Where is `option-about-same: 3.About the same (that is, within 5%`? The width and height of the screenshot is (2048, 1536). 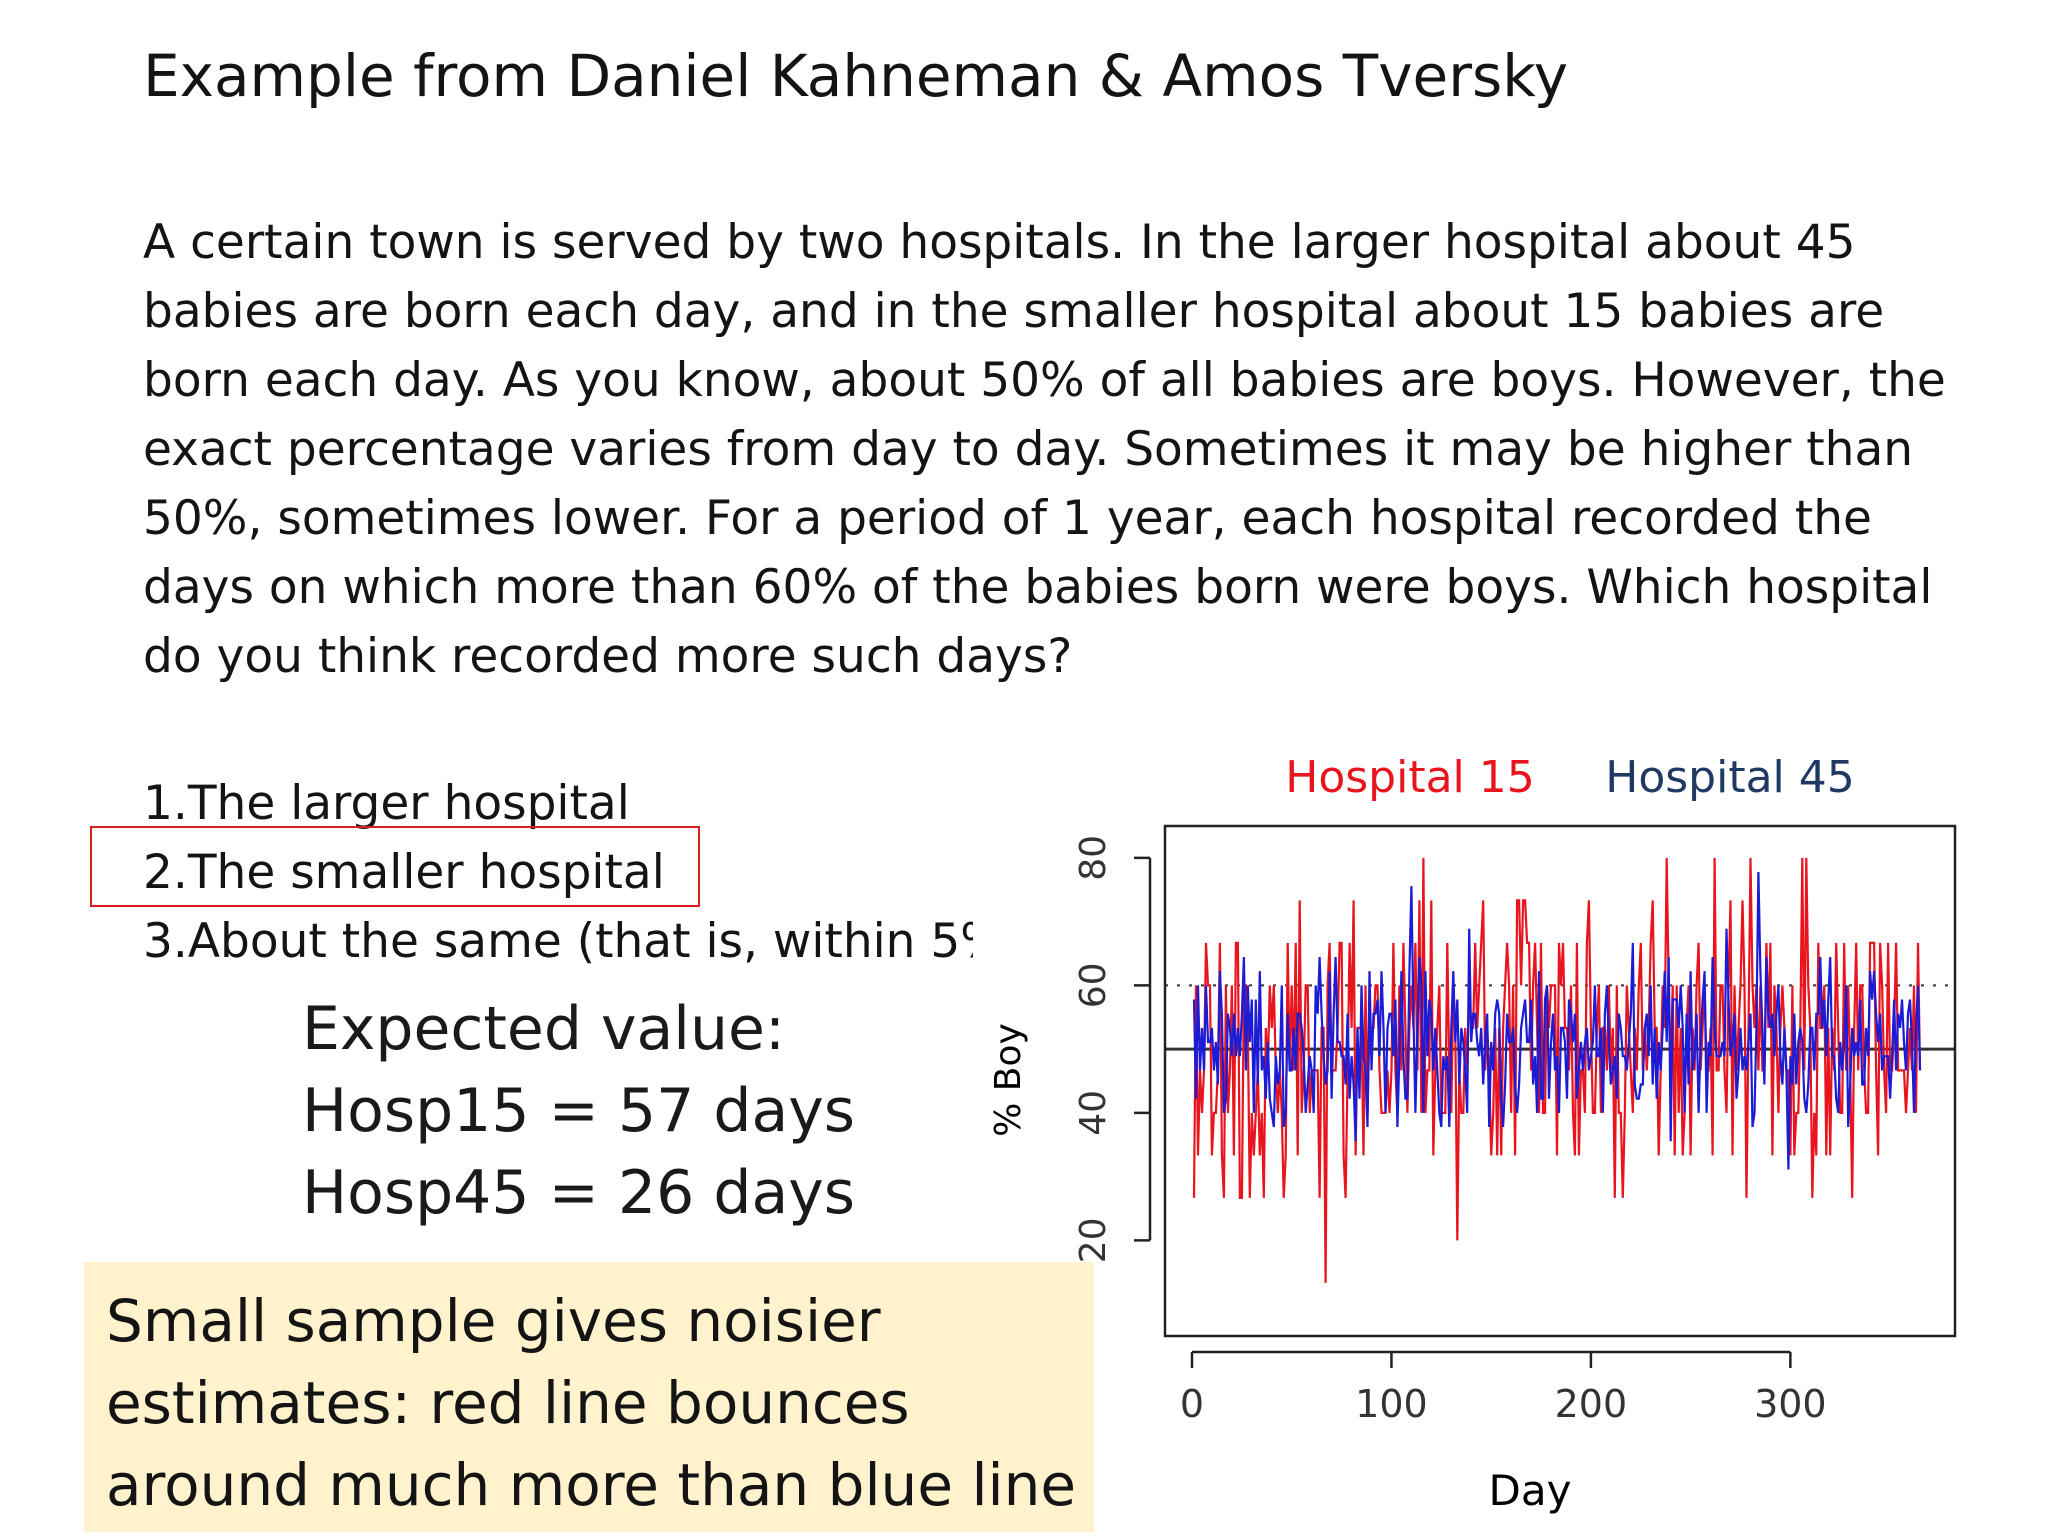
option-about-same: 3.About the same (that is, within 5% is located at coordinates (558, 941).